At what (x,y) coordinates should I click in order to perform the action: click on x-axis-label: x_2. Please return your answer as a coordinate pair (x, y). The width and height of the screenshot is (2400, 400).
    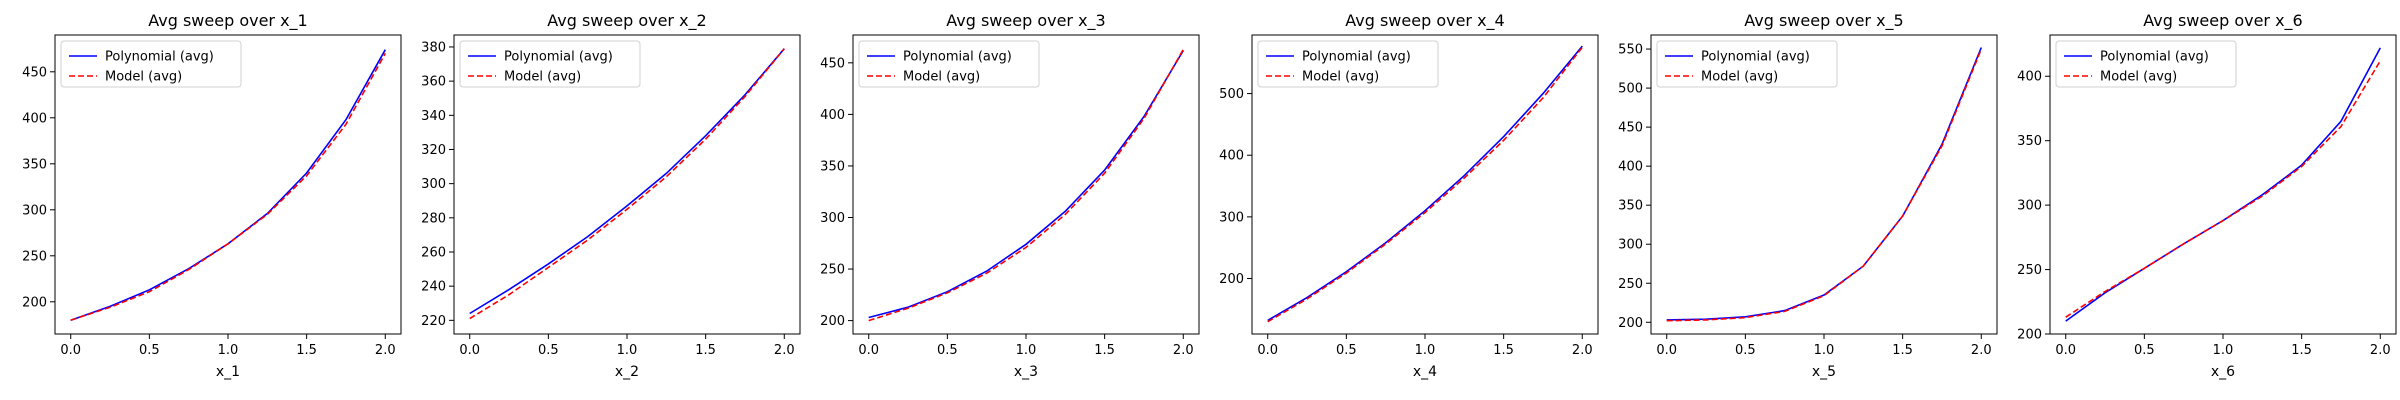
    Looking at the image, I should click on (627, 372).